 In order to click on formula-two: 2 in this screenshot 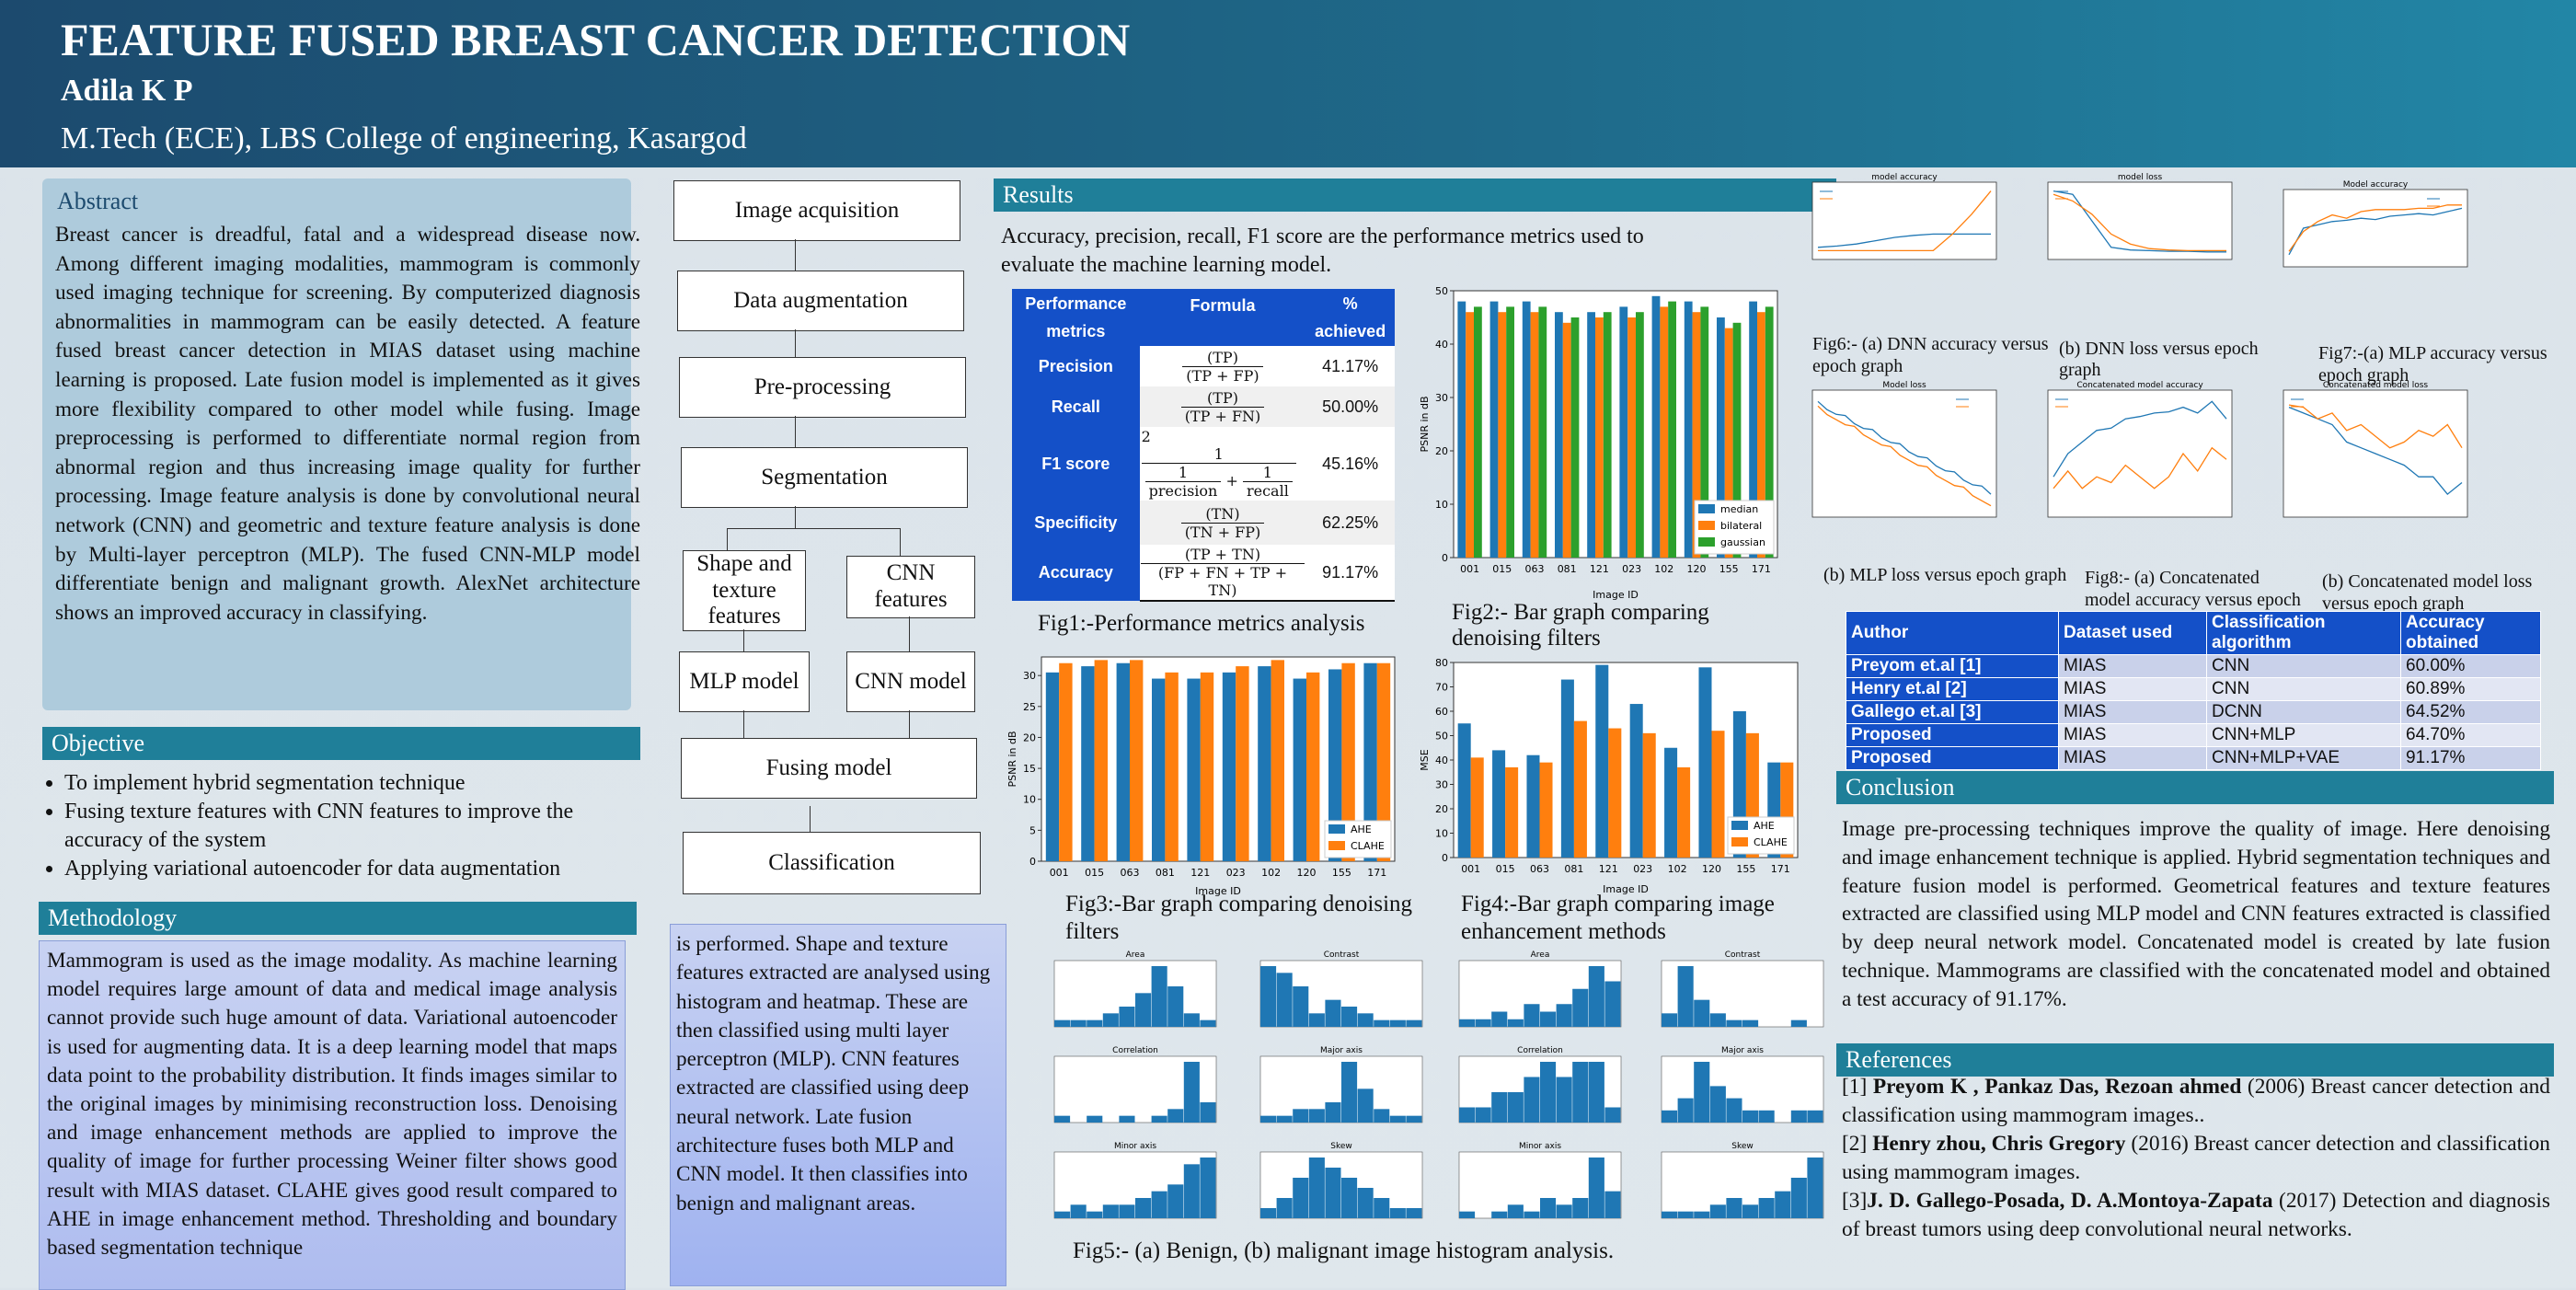, I will do `click(1146, 437)`.